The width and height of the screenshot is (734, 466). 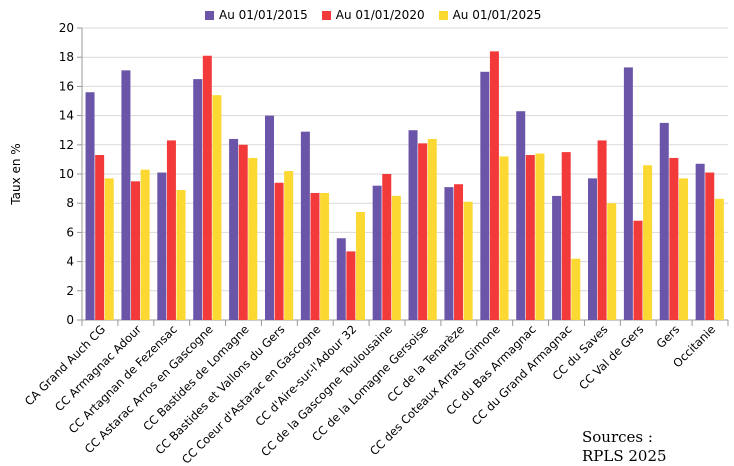 What do you see at coordinates (70, 203) in the screenshot?
I see `y-tick-label: 8` at bounding box center [70, 203].